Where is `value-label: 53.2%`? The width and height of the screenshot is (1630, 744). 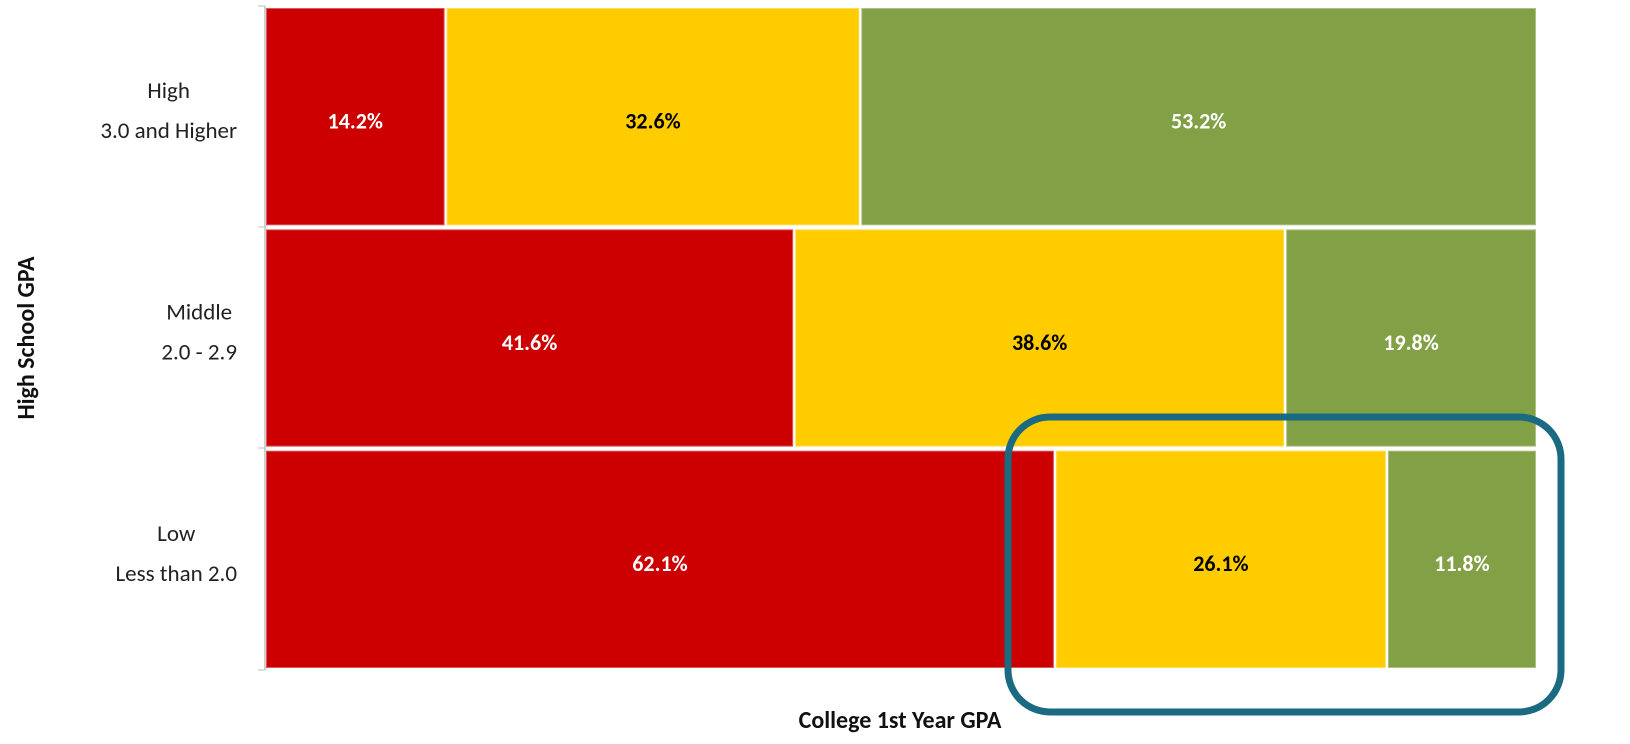 value-label: 53.2% is located at coordinates (1198, 121).